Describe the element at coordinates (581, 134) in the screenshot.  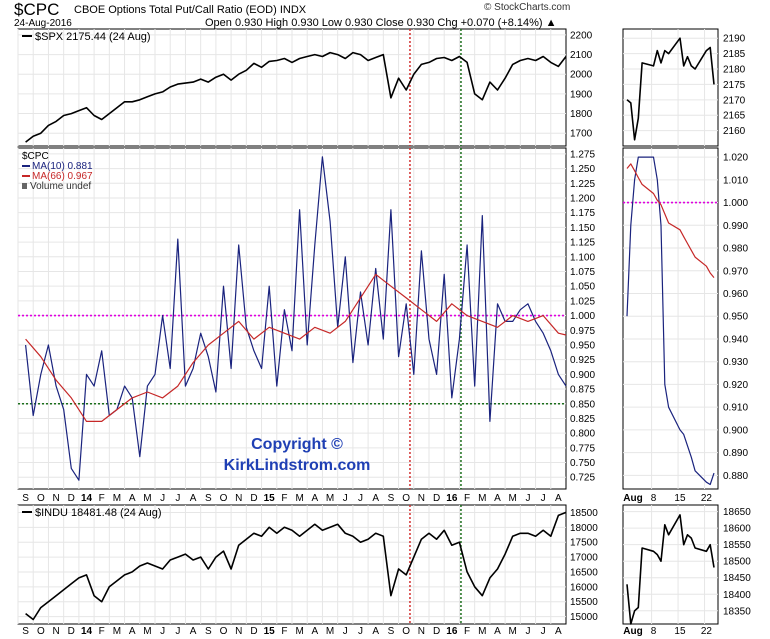
I see `spx-ytick-label: 1700` at that location.